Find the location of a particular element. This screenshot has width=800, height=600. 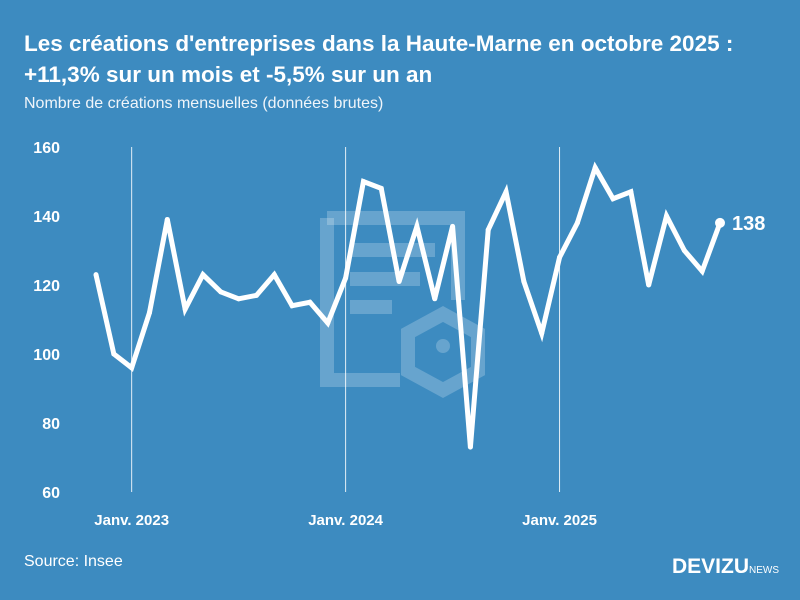

devizu-logo: DEVIZUNEWS is located at coordinates (725, 567).